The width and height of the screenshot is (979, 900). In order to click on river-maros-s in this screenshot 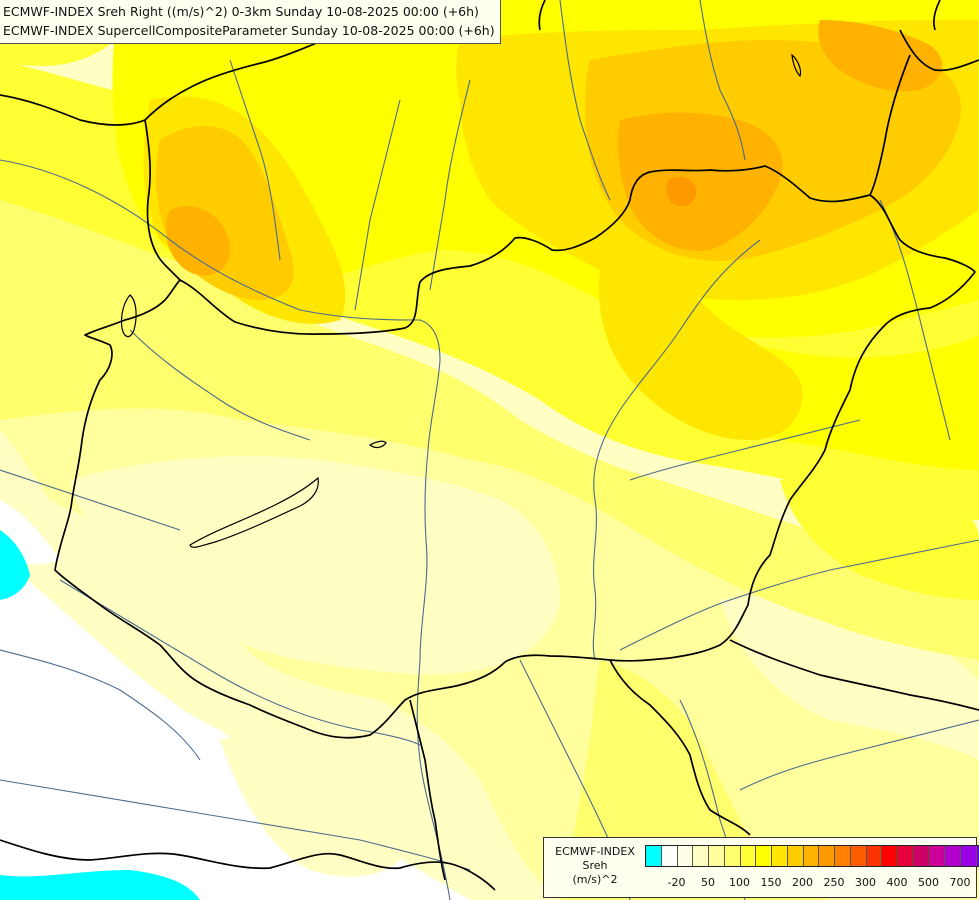, I will do `click(859, 755)`.